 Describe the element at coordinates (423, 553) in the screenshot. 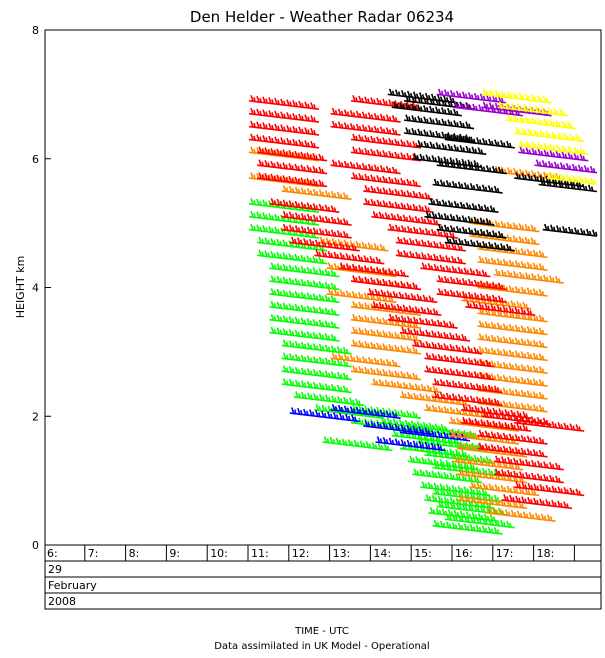

I see `x-tick-label: 15:` at that location.